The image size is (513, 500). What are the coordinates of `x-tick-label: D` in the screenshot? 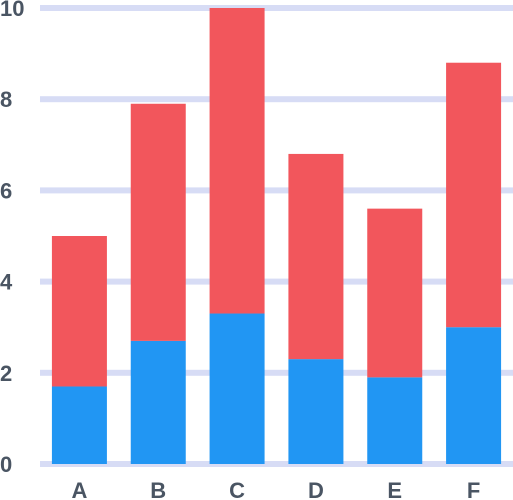 It's located at (316, 489).